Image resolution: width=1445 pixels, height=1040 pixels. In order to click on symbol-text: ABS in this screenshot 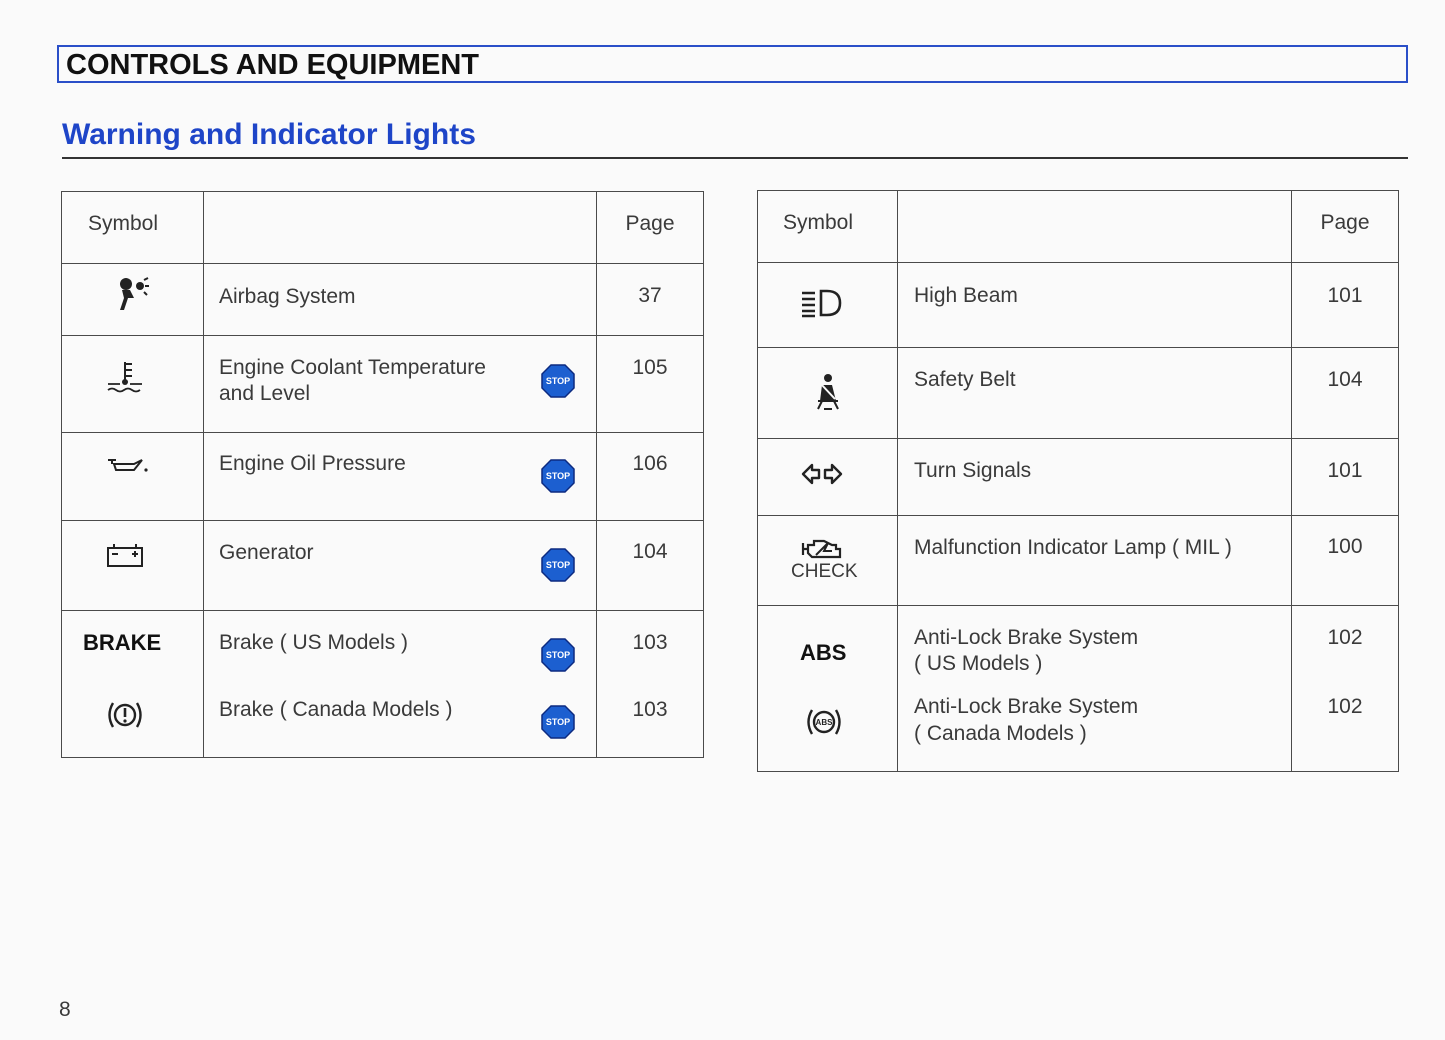, I will do `click(823, 652)`.